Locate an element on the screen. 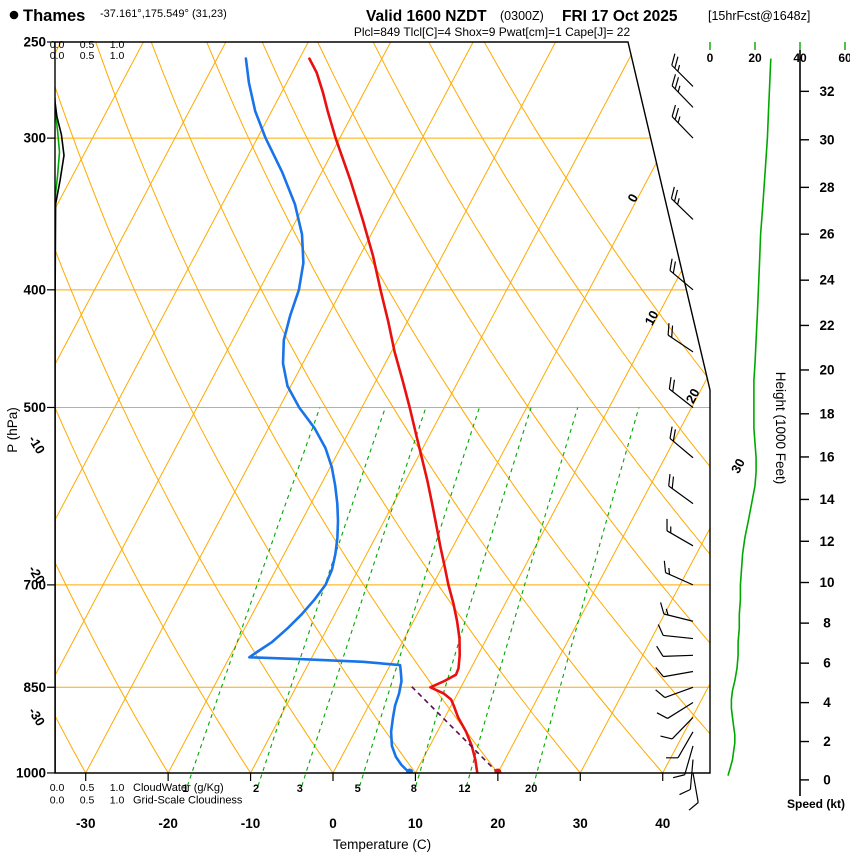  speed-tick-label: 60 is located at coordinates (844, 58).